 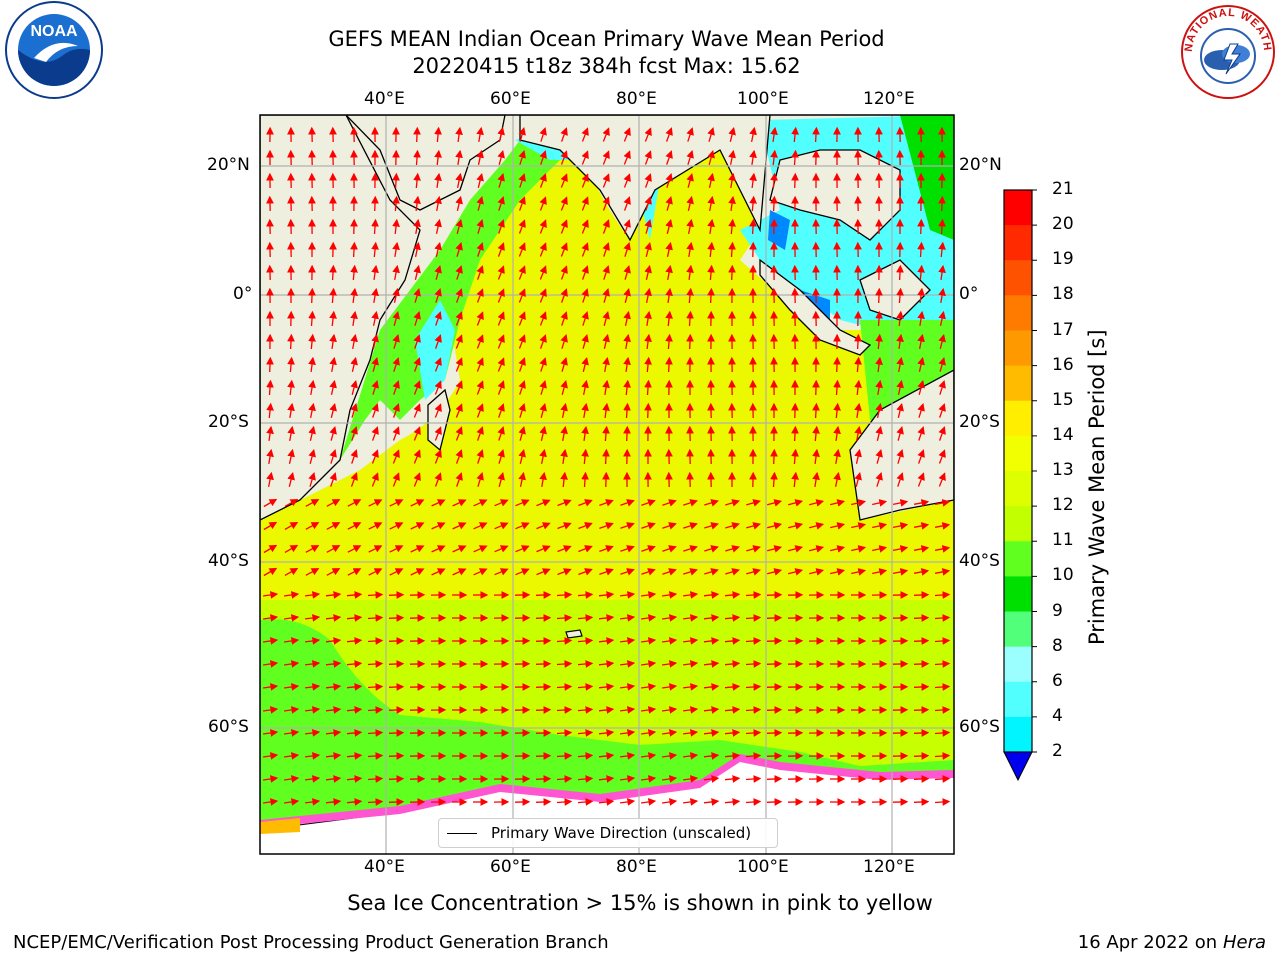 What do you see at coordinates (636, 867) in the screenshot?
I see `bottom-tick-80e: 80°E` at bounding box center [636, 867].